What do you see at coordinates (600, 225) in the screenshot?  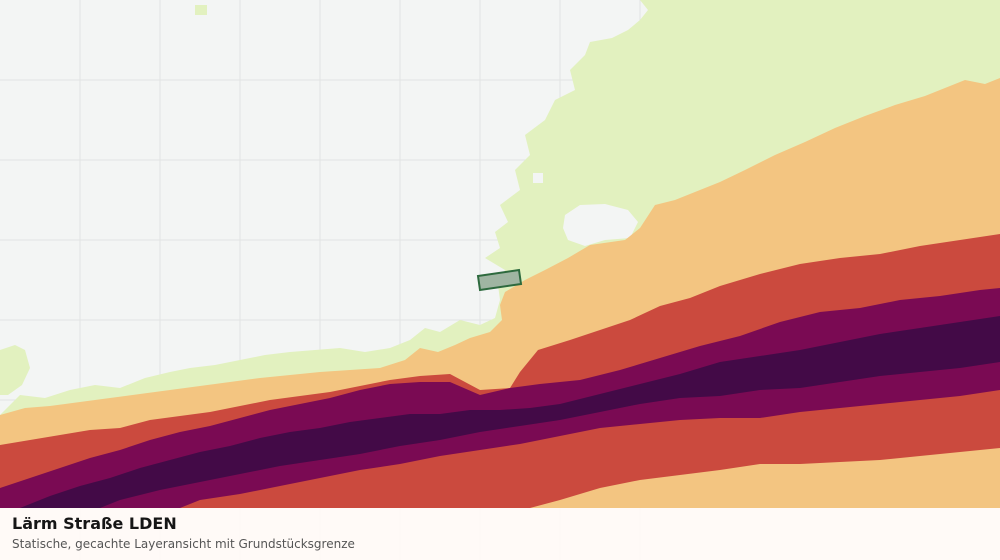 I see `unaffected-area-hole` at bounding box center [600, 225].